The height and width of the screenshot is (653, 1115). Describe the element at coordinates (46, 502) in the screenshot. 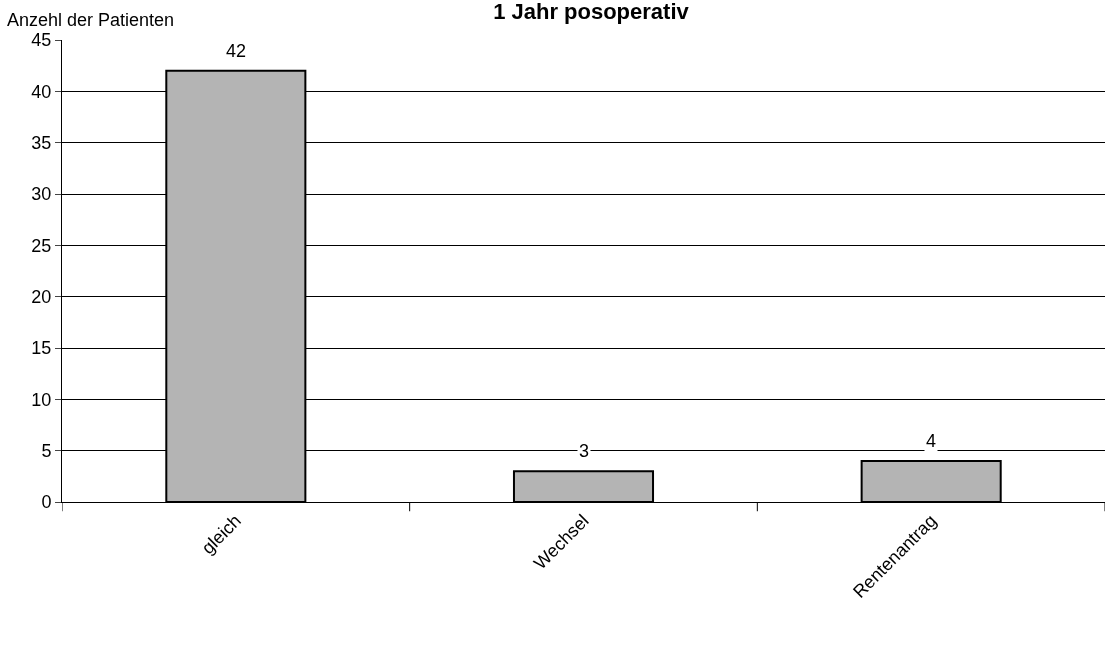

I see `y-tick-label: 0` at that location.